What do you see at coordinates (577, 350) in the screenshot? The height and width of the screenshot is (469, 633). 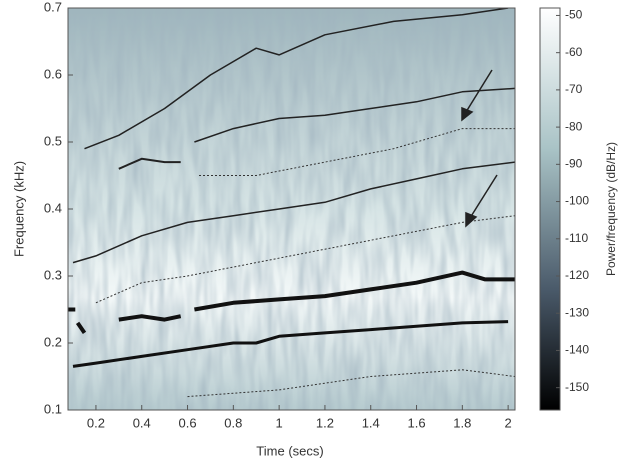 I see `colorbar-tick-label: -140` at bounding box center [577, 350].